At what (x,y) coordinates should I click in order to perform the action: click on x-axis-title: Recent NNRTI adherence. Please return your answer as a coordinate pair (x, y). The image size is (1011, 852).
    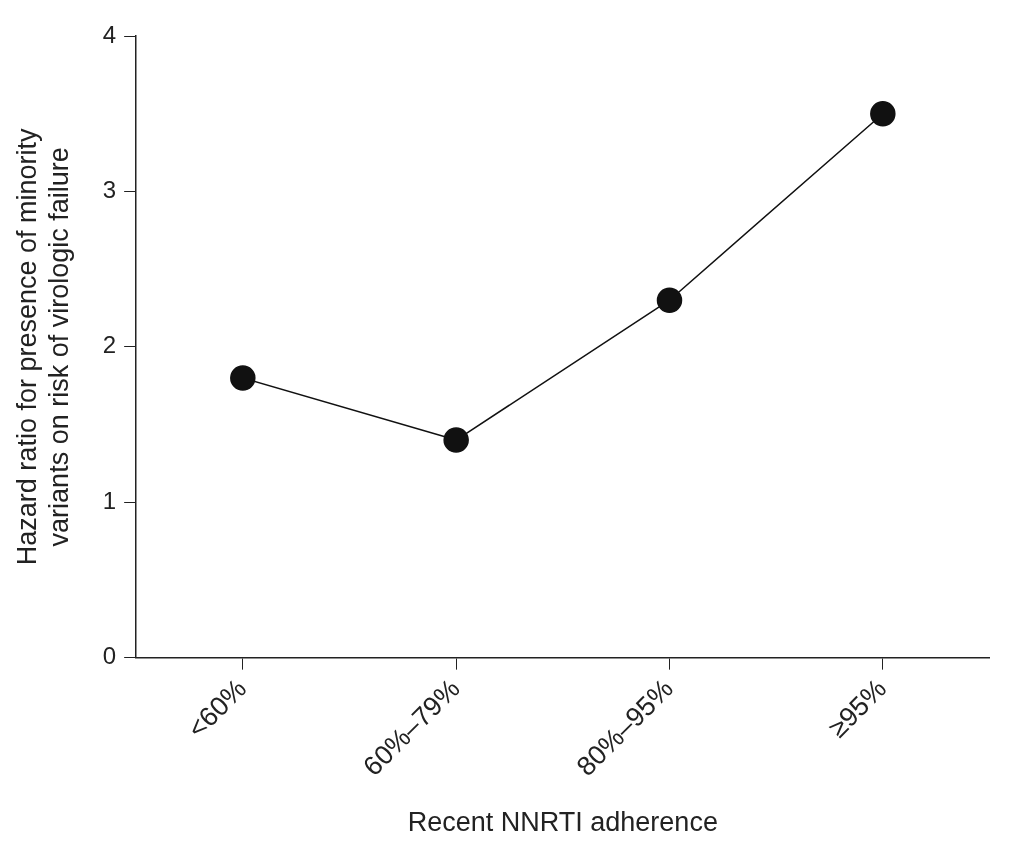
    Looking at the image, I should click on (562, 822).